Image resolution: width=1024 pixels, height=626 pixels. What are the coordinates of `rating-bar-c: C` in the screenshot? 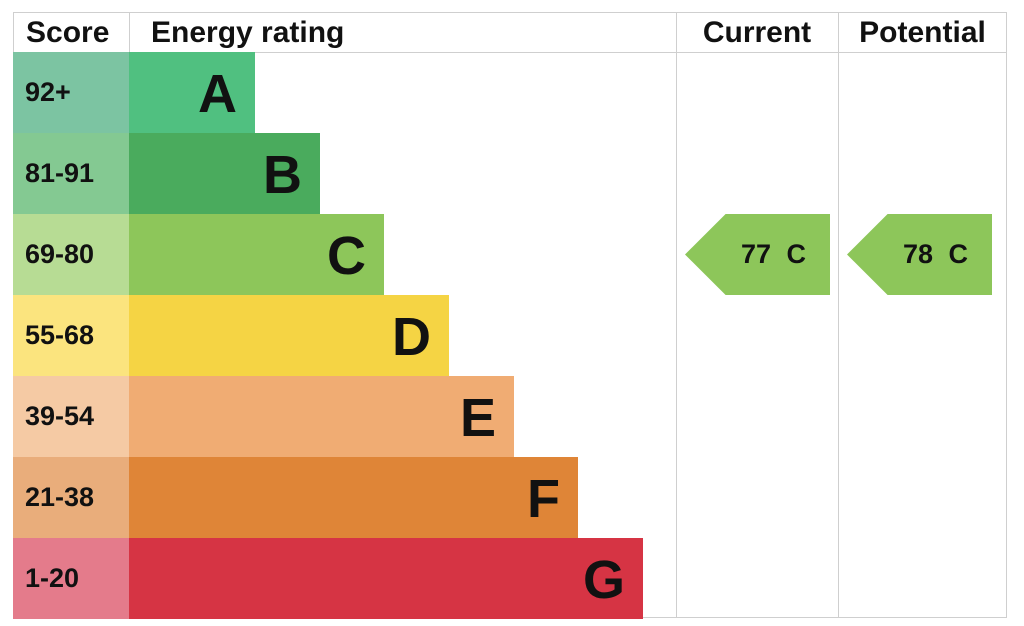 It's located at (256, 254).